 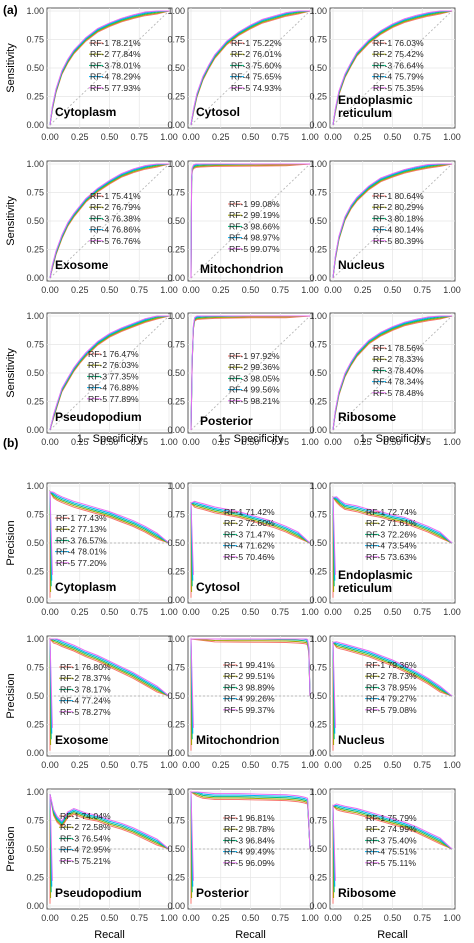 What do you see at coordinates (254, 390) in the screenshot?
I see `legend-entry-rf-4: RF-4 99.56%` at bounding box center [254, 390].